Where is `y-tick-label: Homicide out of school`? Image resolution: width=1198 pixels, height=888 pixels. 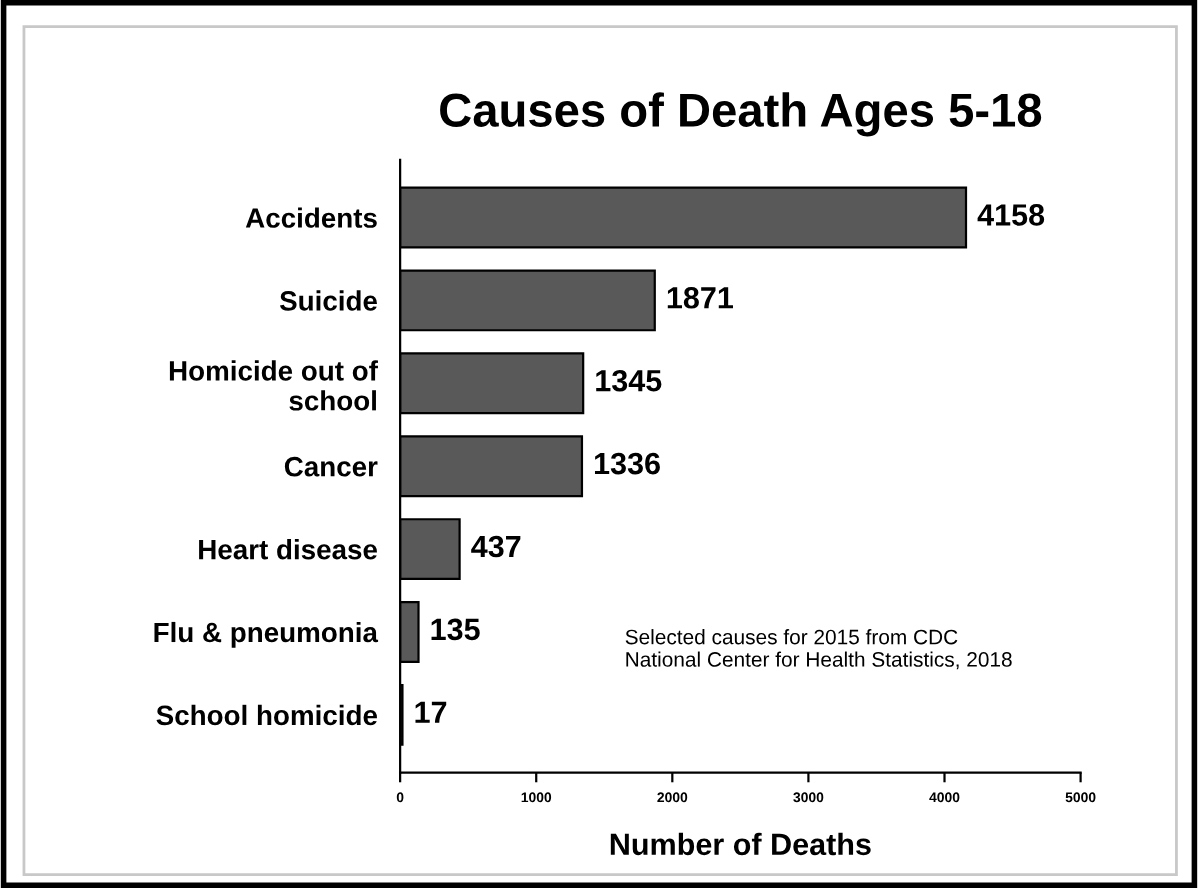 y-tick-label: Homicide out of school is located at coordinates (273, 385).